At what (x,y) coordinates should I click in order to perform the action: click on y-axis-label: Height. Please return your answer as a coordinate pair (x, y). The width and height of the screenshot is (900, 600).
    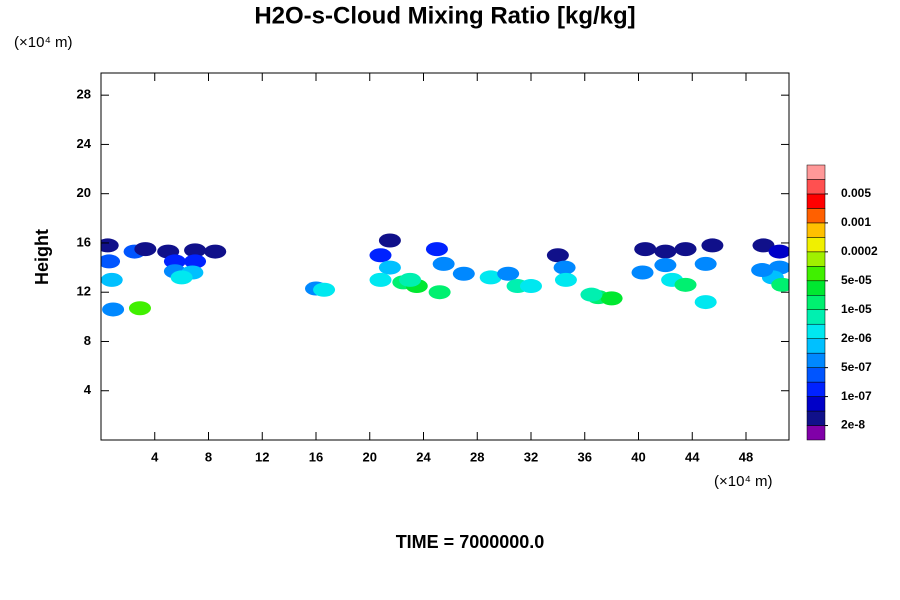
    Looking at the image, I should click on (42, 257).